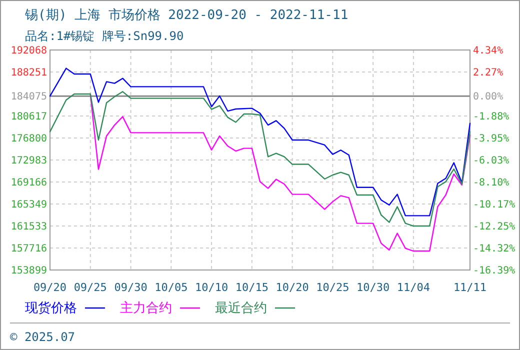 The image size is (520, 350). I want to click on y-tick-label: 161533, so click(28, 227).